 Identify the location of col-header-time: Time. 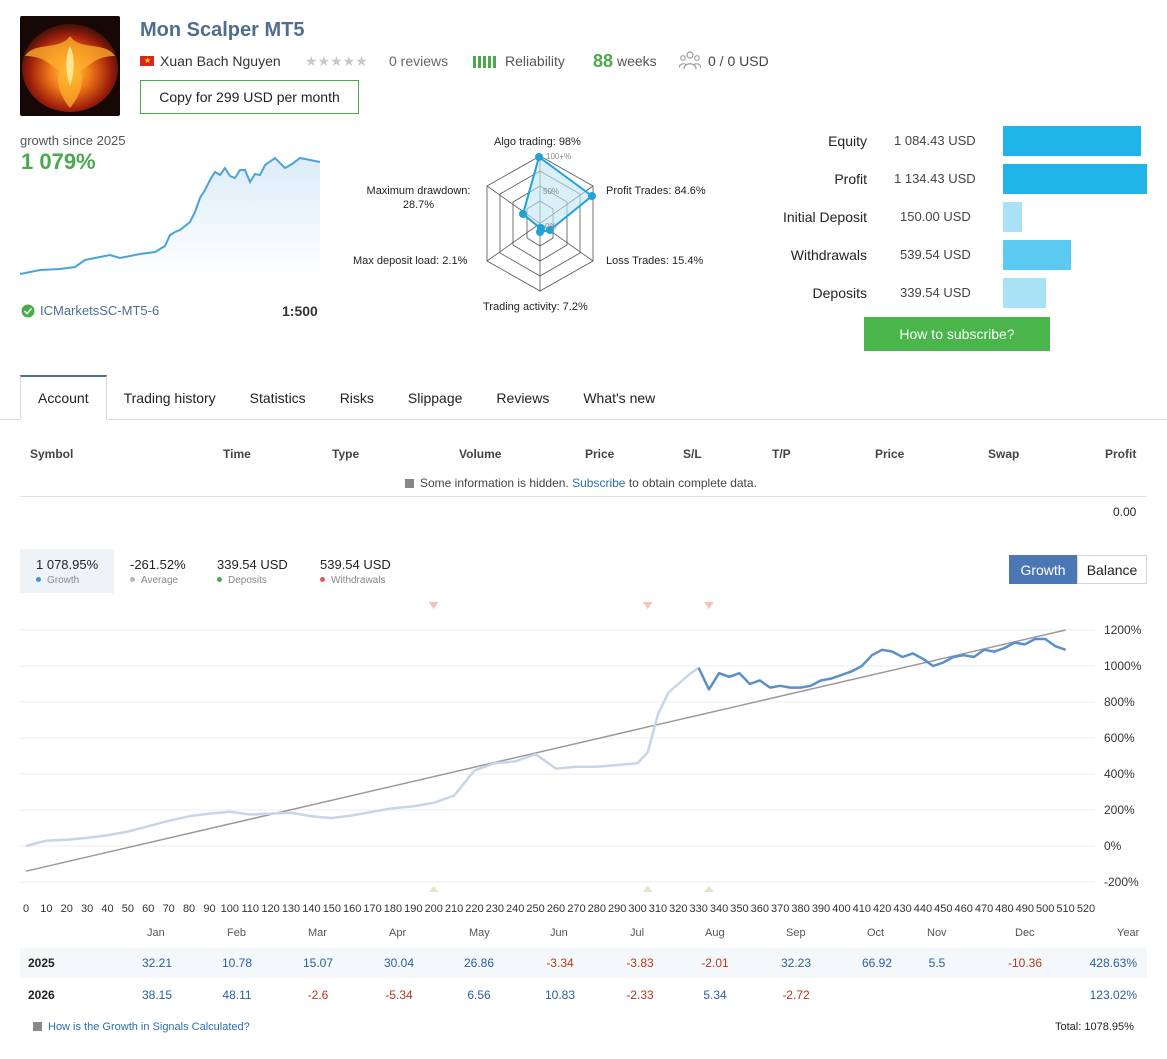
(237, 454).